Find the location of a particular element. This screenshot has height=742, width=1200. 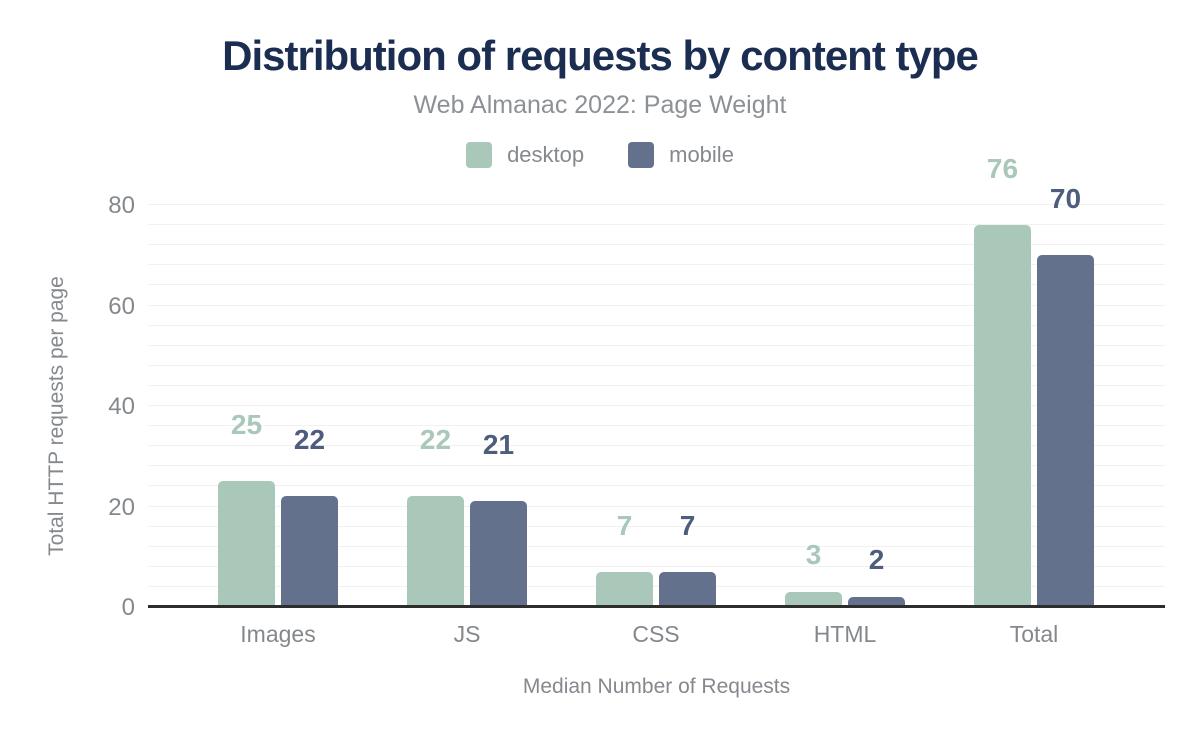

bar-value-desktop-js: 22 is located at coordinates (435, 440).